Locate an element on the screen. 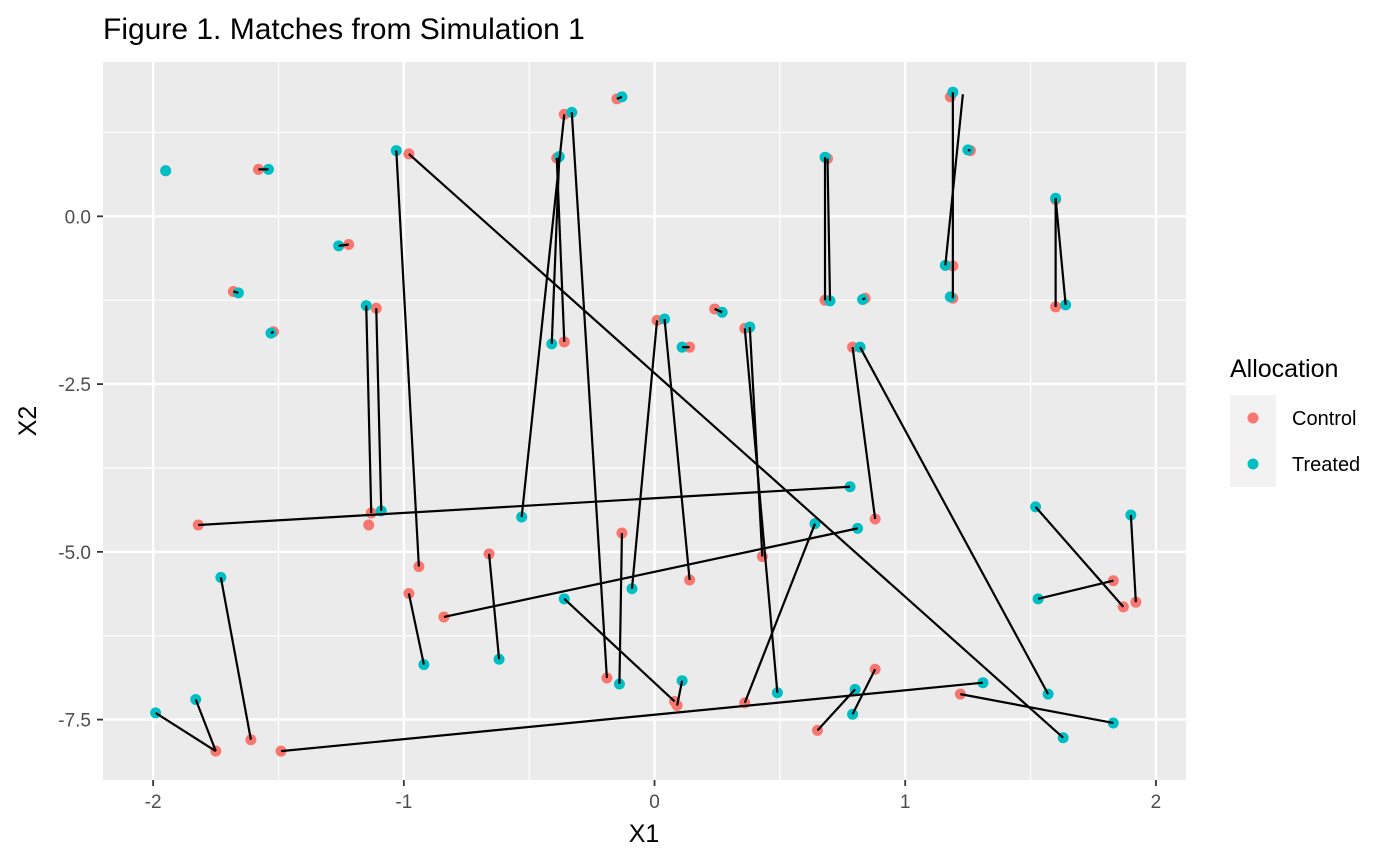  y-tick-label: -7.5 is located at coordinates (74, 721).